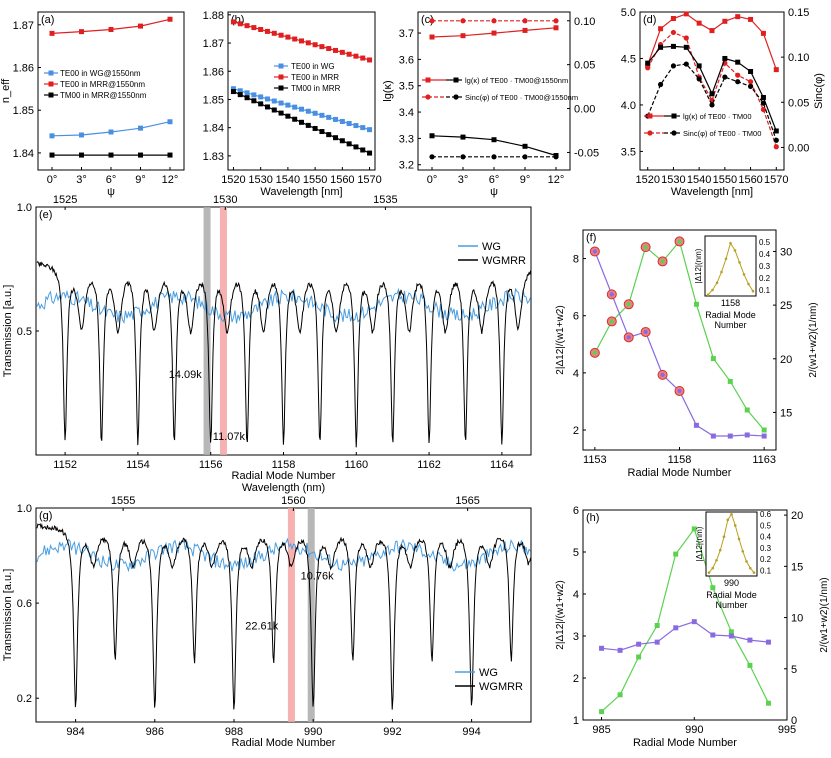 Image resolution: width=831 pixels, height=758 pixels. I want to click on legend-entry: TM00 in MRR@1550nm, so click(103, 95).